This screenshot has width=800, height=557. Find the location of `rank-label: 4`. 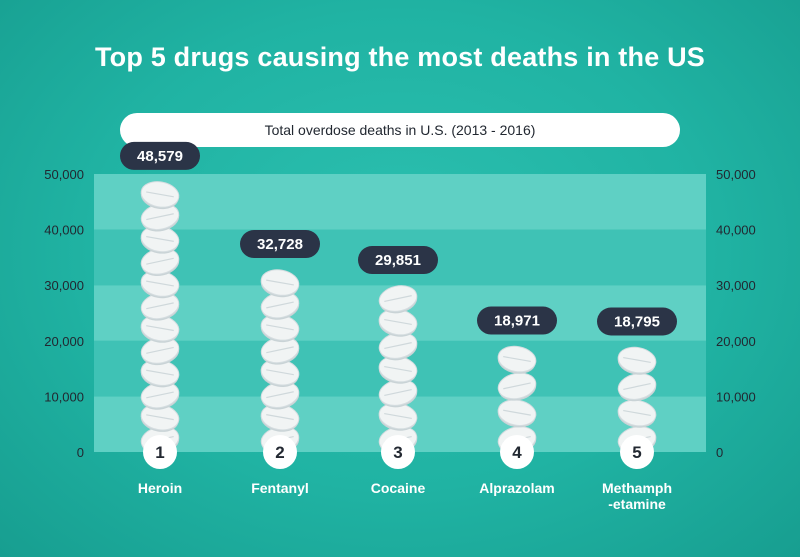

rank-label: 4 is located at coordinates (517, 452).